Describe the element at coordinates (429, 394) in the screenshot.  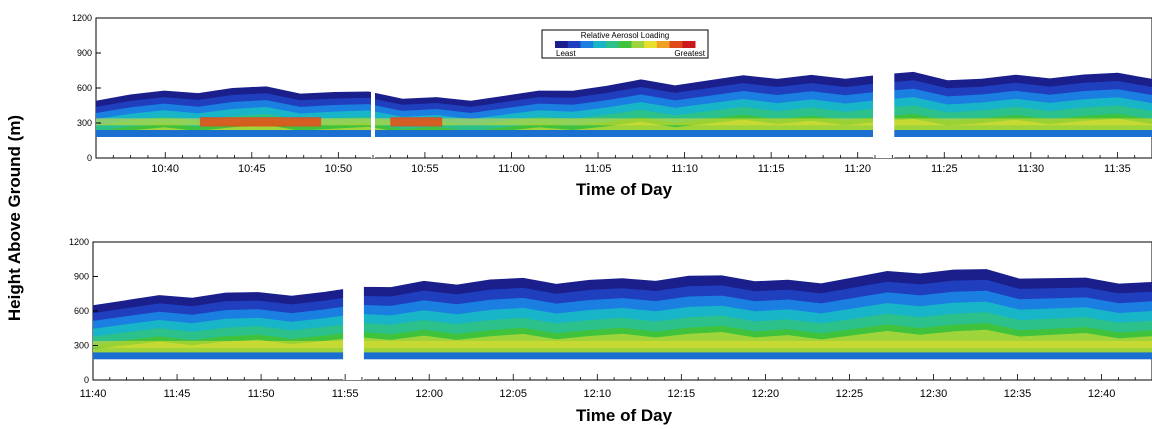
I see `x-tick-label: 12:00` at that location.